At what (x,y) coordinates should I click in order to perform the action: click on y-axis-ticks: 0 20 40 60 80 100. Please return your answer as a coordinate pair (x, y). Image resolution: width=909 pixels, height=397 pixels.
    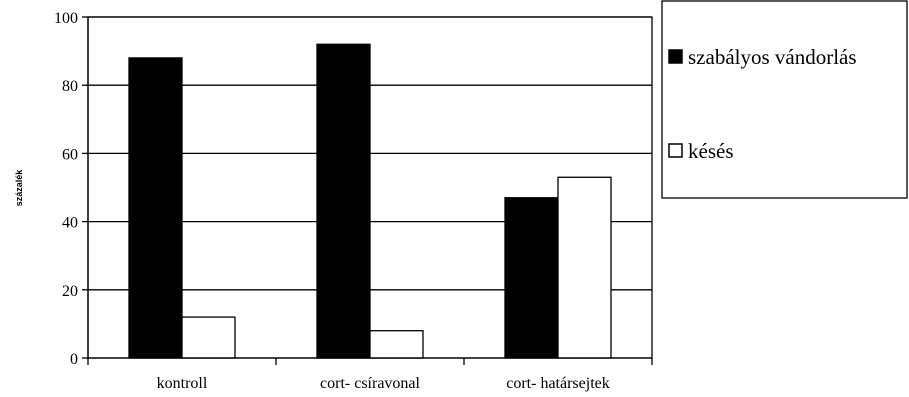
    Looking at the image, I should click on (71, 189).